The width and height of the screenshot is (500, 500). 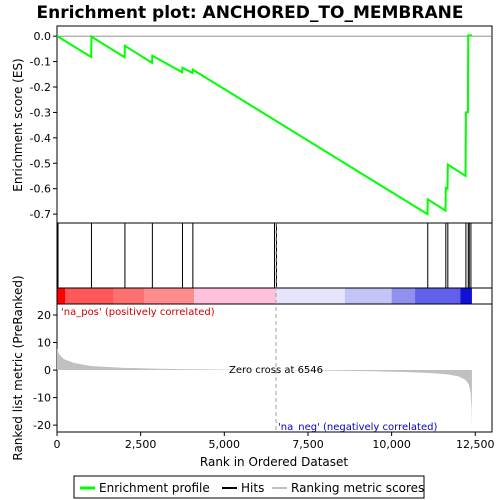 I want to click on metric-y-tick-label: 0, so click(x=47, y=370).